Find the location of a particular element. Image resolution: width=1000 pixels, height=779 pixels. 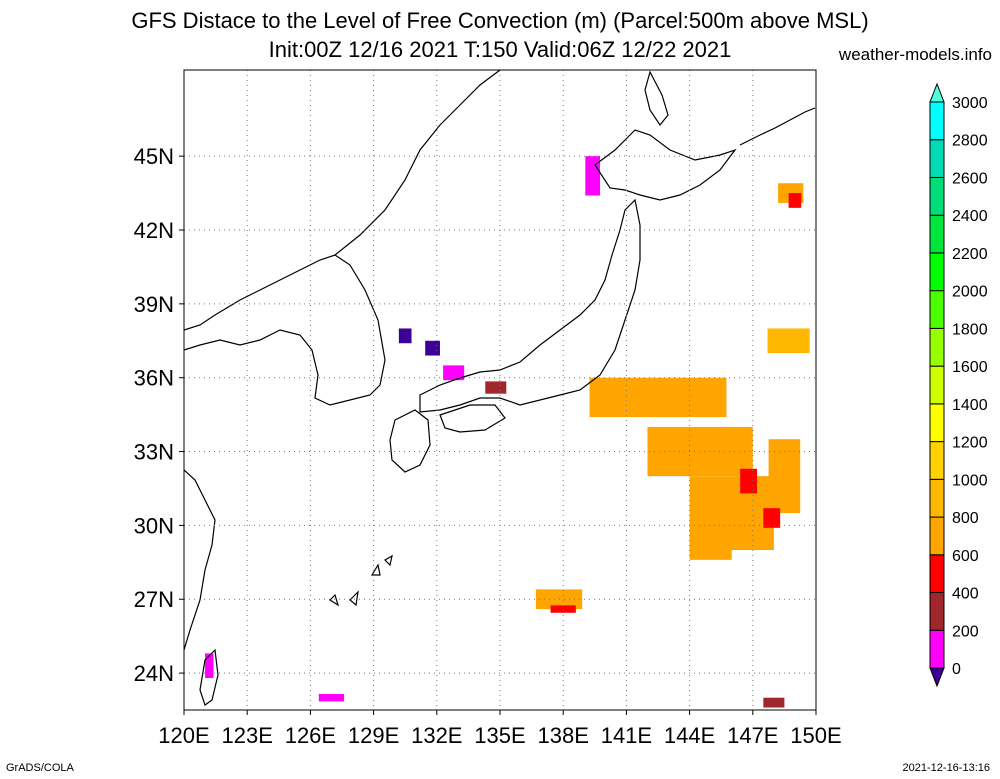

colorbar-label: 2000 is located at coordinates (970, 292).